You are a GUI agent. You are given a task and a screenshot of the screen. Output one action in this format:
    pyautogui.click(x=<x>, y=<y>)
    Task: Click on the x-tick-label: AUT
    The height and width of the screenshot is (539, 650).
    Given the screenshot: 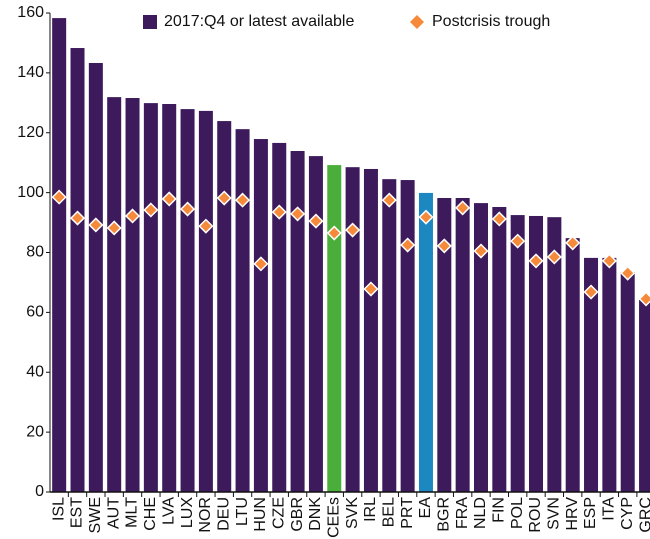 What is the action you would take?
    pyautogui.click(x=113, y=513)
    